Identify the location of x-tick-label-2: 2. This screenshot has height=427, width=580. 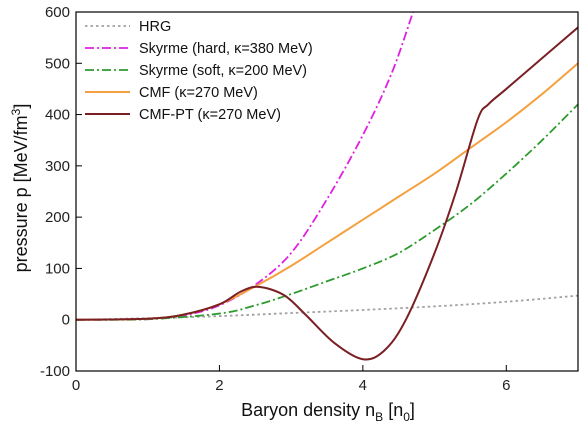
(219, 385).